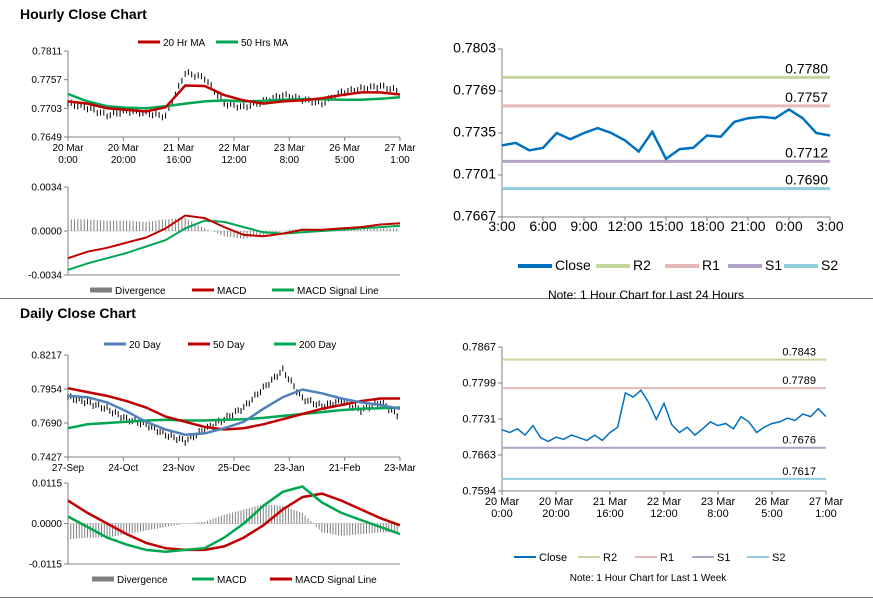 This screenshot has height=601, width=873. What do you see at coordinates (610, 558) in the screenshot?
I see `daily-pivot-legend-label: R2` at bounding box center [610, 558].